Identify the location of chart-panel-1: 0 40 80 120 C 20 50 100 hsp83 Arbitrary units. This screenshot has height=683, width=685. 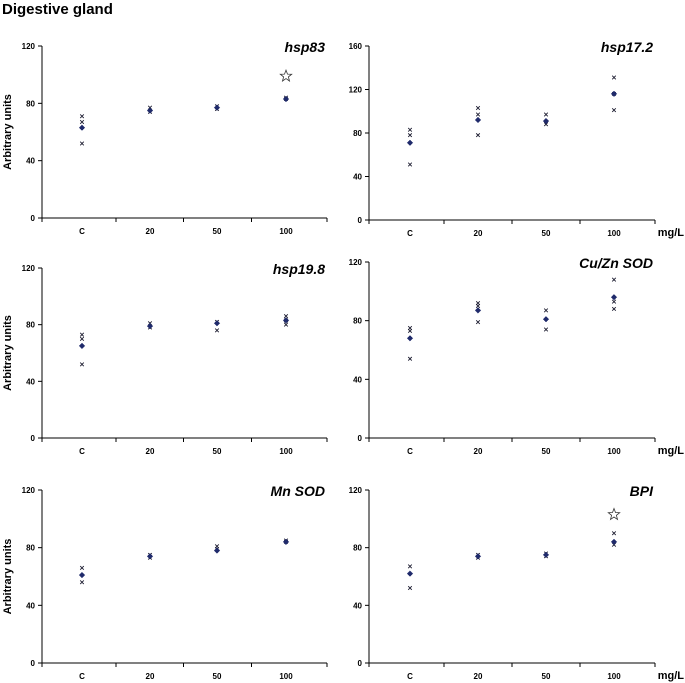
(165, 137).